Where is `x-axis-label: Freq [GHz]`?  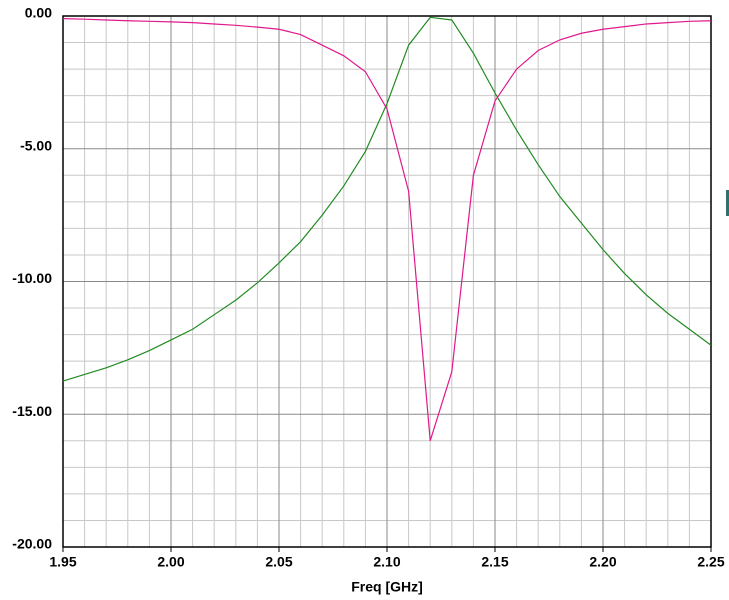
x-axis-label: Freq [GHz] is located at coordinates (387, 587).